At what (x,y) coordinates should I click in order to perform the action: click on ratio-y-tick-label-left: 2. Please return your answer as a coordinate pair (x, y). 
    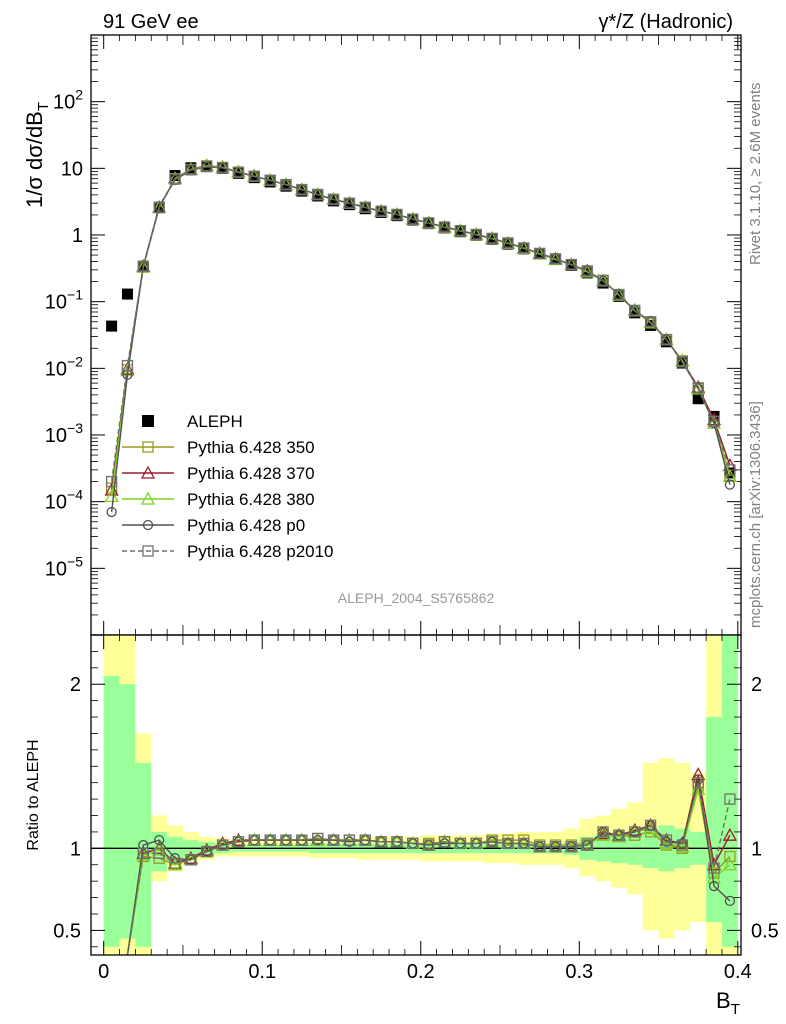
    Looking at the image, I should click on (75, 685).